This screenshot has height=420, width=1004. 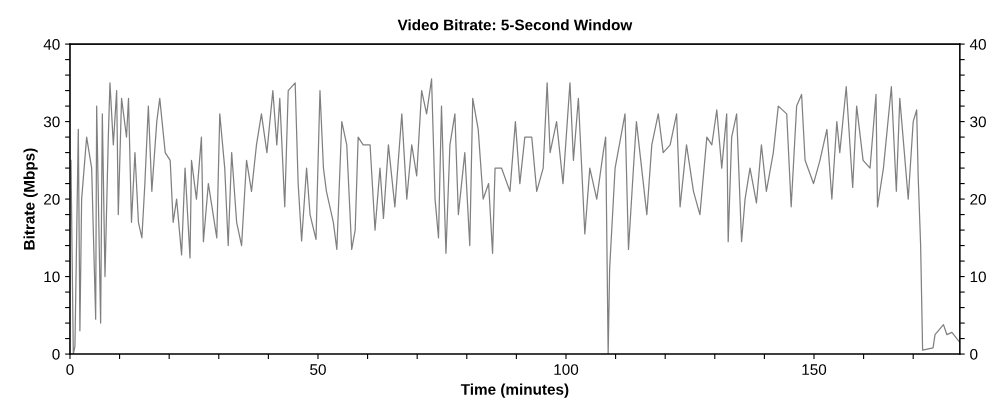 I want to click on x-tick-label: 0, so click(x=70, y=369).